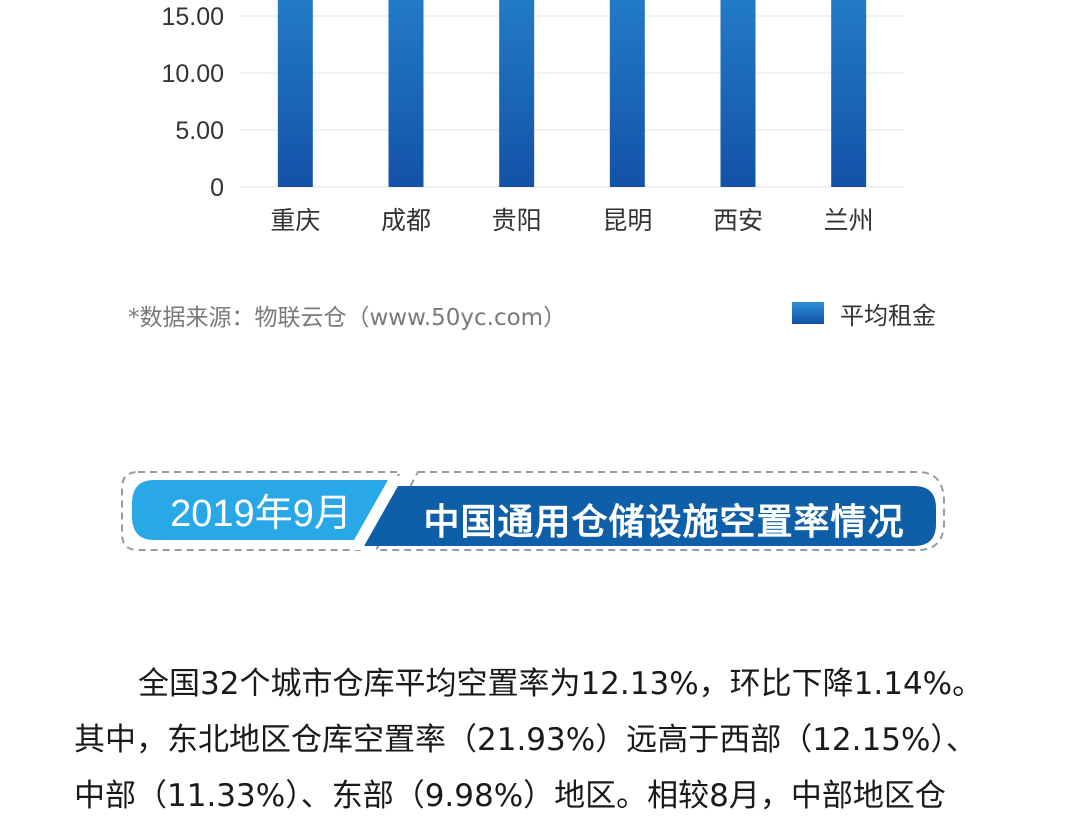  I want to click on y-tick-label: 5.00, so click(199, 131).